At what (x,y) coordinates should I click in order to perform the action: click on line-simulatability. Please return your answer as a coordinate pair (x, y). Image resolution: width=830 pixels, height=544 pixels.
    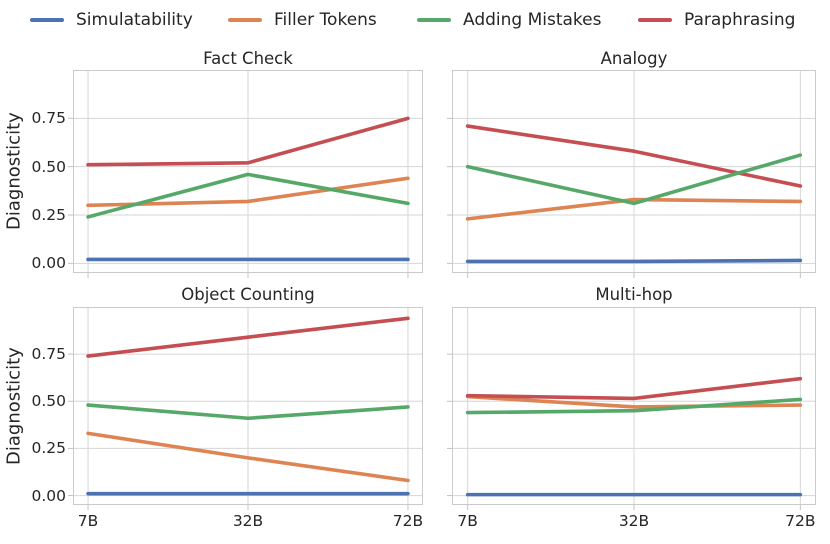
    Looking at the image, I should click on (634, 261).